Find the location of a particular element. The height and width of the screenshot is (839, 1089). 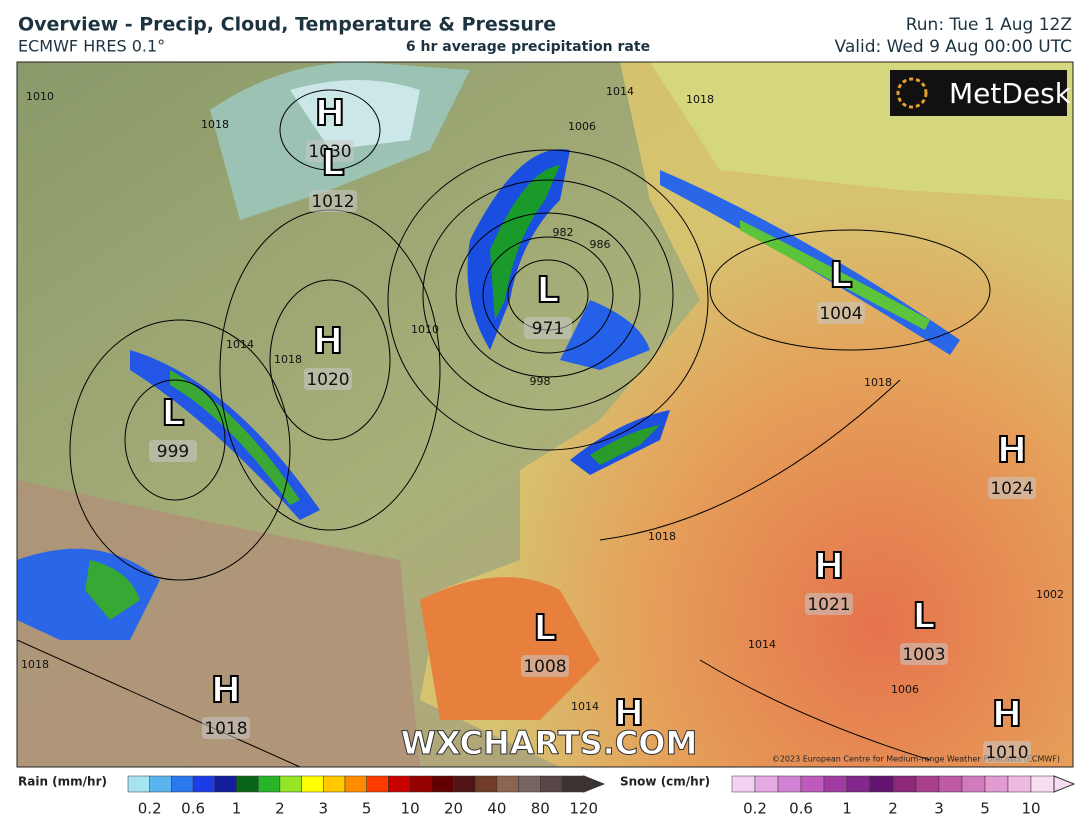

system-value: 1018 is located at coordinates (225, 729).